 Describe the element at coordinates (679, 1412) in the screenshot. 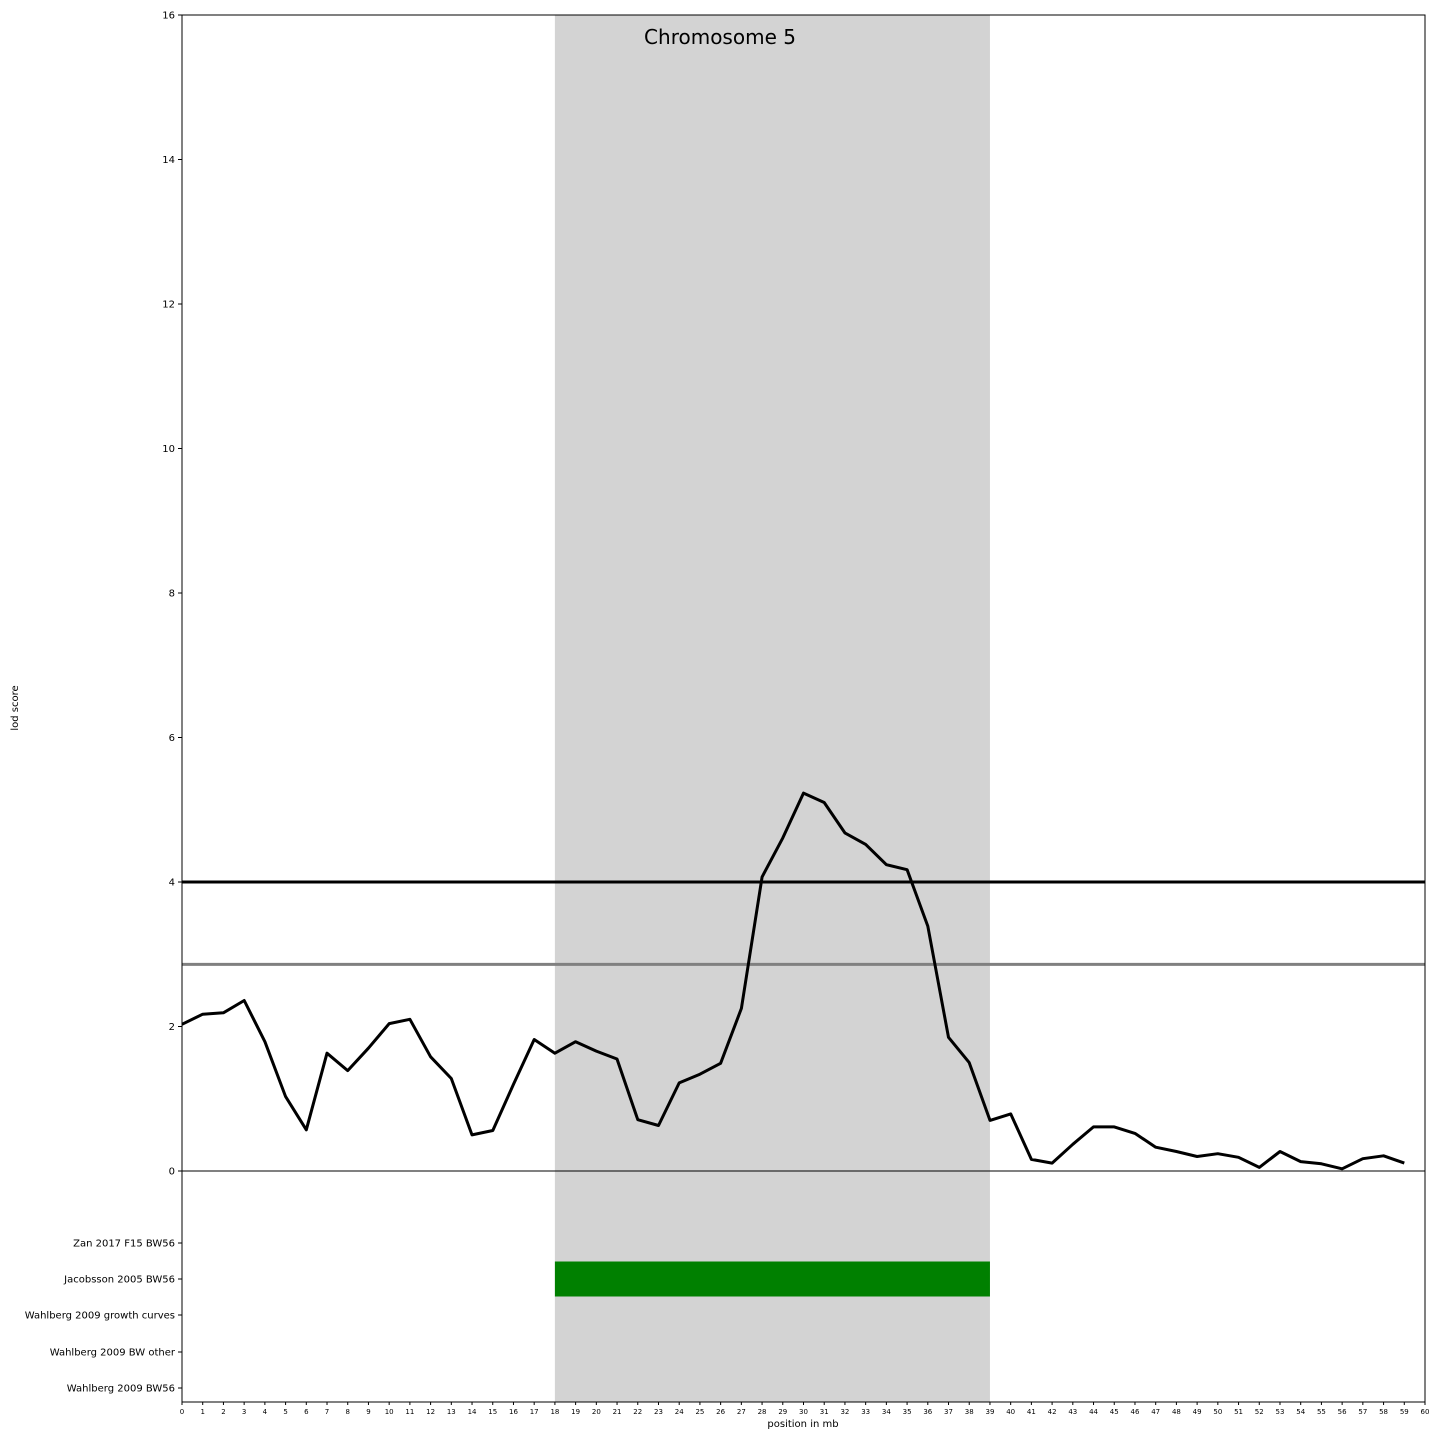

I see `x-tick-label: 24` at that location.